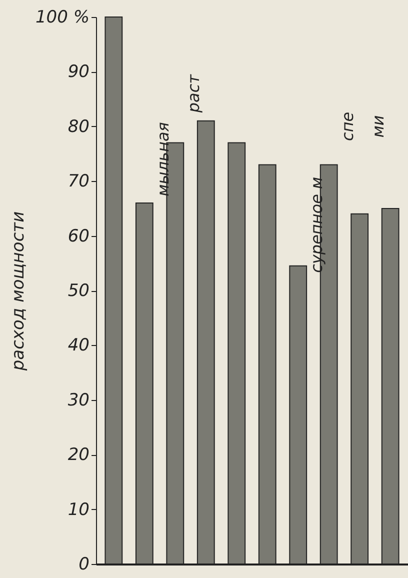  Describe the element at coordinates (79, 455) in the screenshot. I see `y-tick-label: 20` at that location.